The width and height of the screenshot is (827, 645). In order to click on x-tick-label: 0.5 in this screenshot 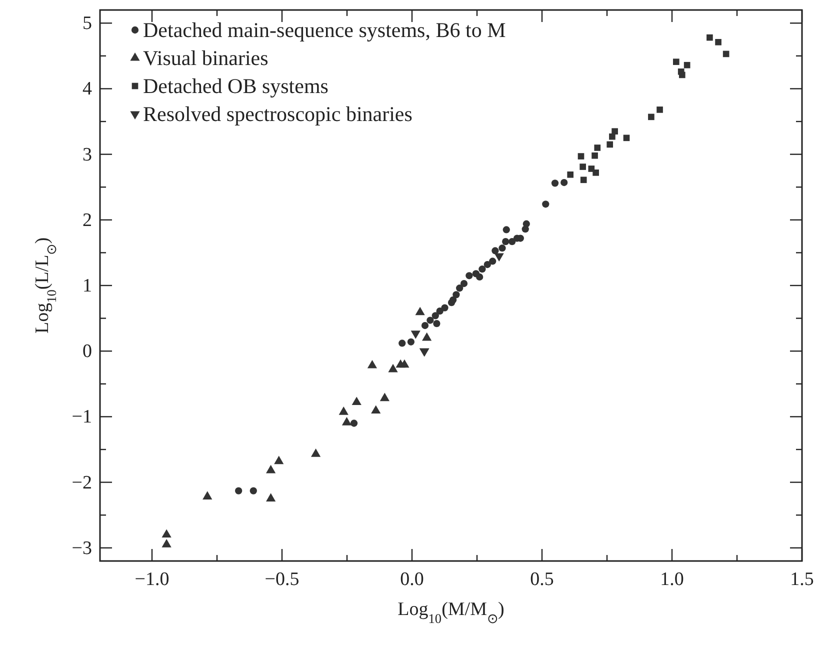, I will do `click(542, 579)`.